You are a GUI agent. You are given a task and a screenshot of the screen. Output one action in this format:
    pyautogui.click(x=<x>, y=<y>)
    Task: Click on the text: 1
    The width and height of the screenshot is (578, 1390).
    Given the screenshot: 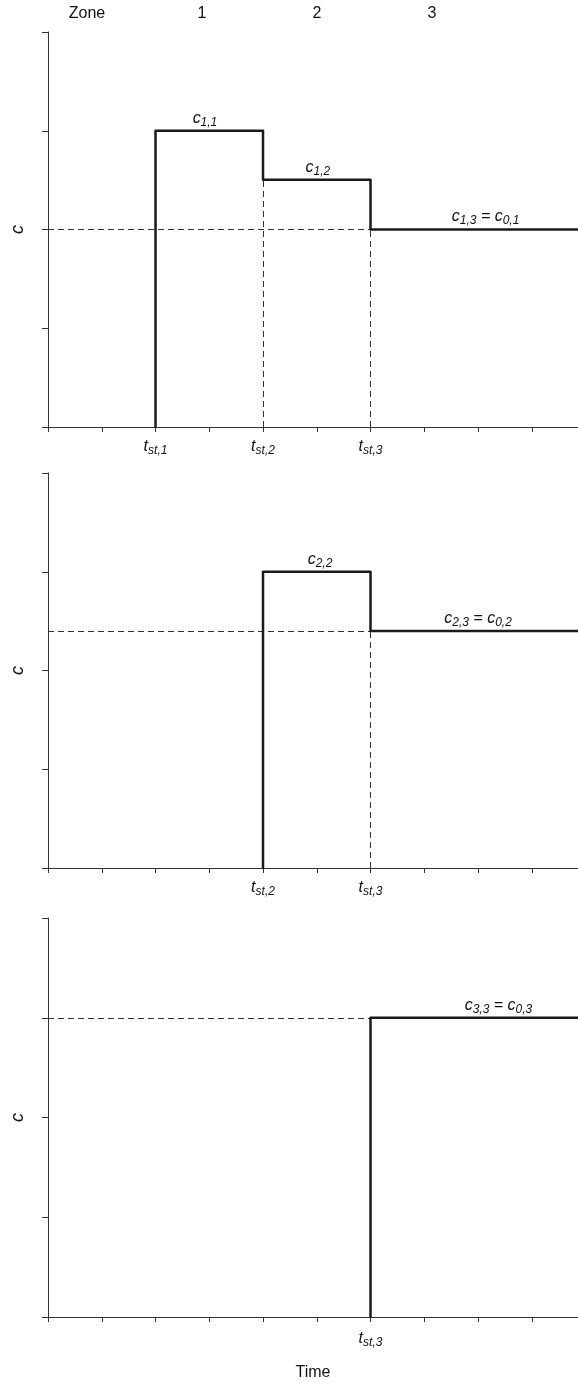 What is the action you would take?
    pyautogui.click(x=202, y=12)
    